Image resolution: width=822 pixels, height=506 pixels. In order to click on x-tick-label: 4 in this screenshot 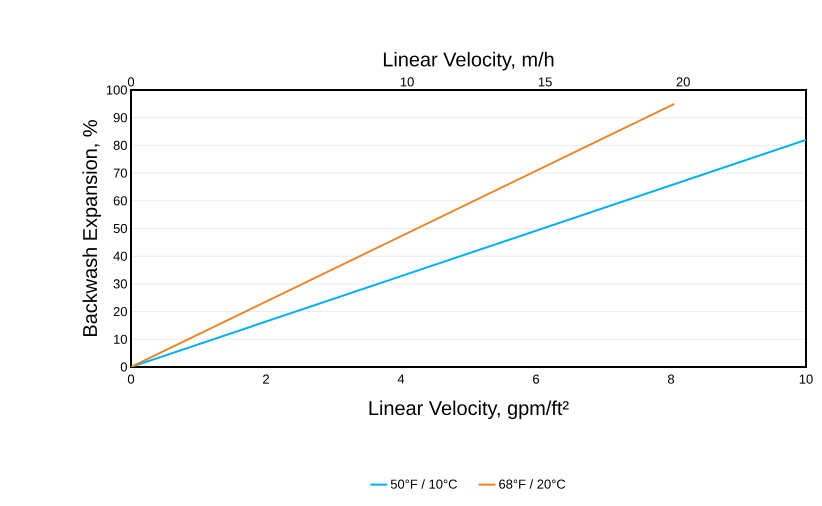, I will do `click(401, 379)`.